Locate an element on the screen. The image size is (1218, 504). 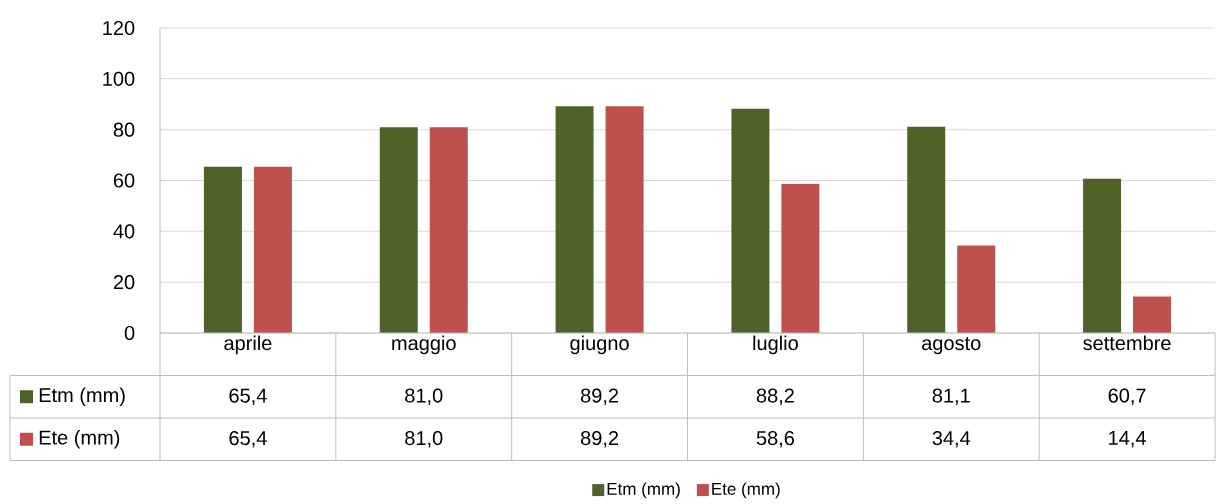
x-tick-label: luglio is located at coordinates (775, 345).